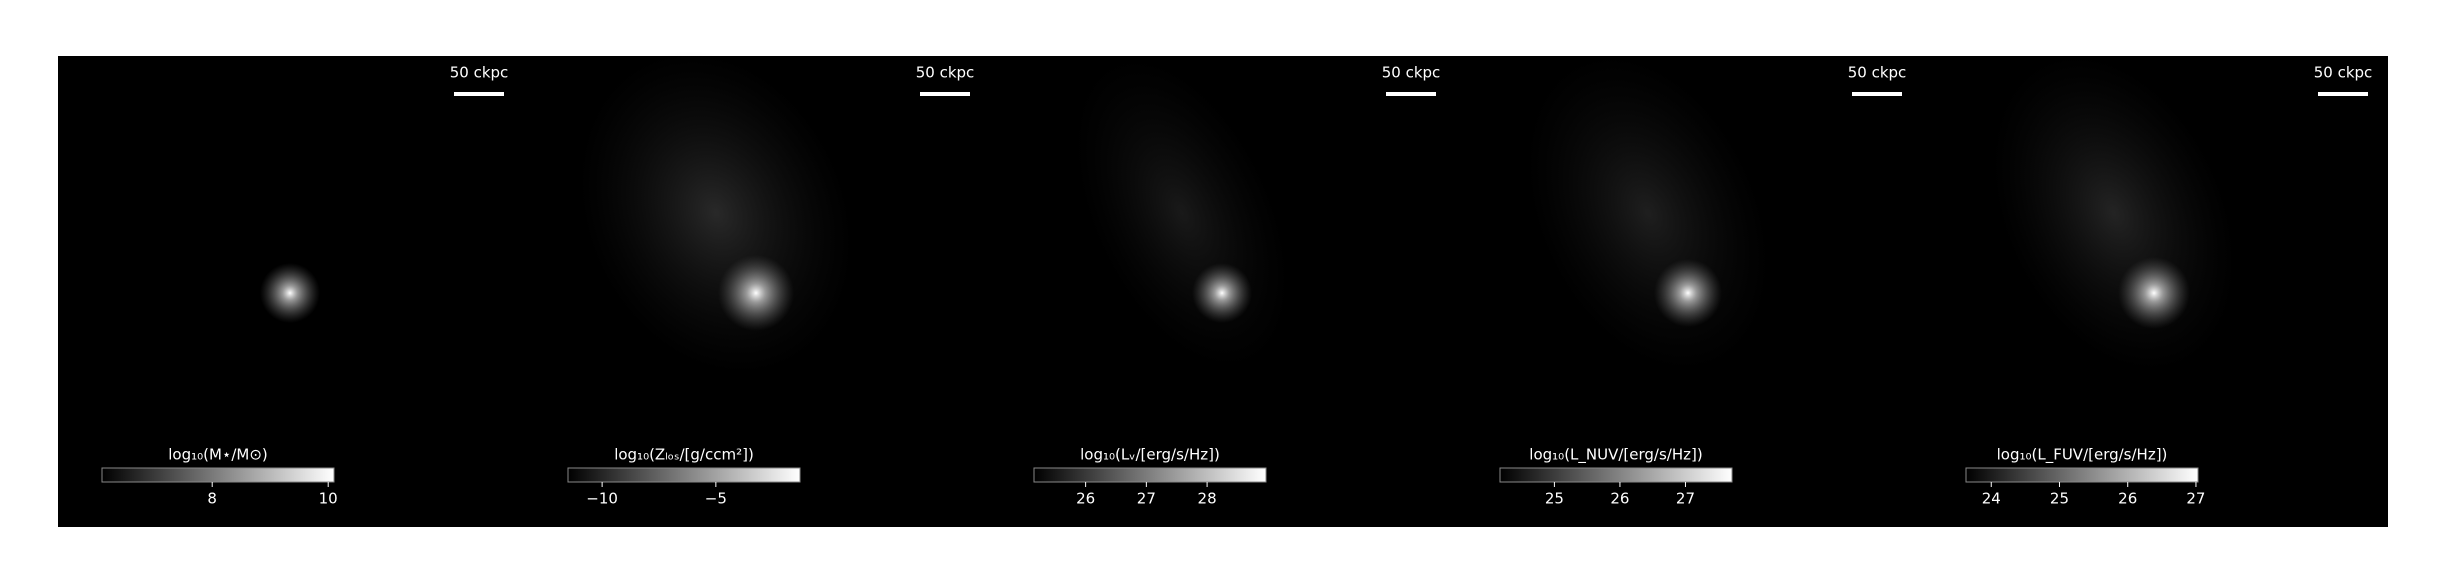  Describe the element at coordinates (212, 499) in the screenshot. I see `colorbar-tick-label: 8` at that location.